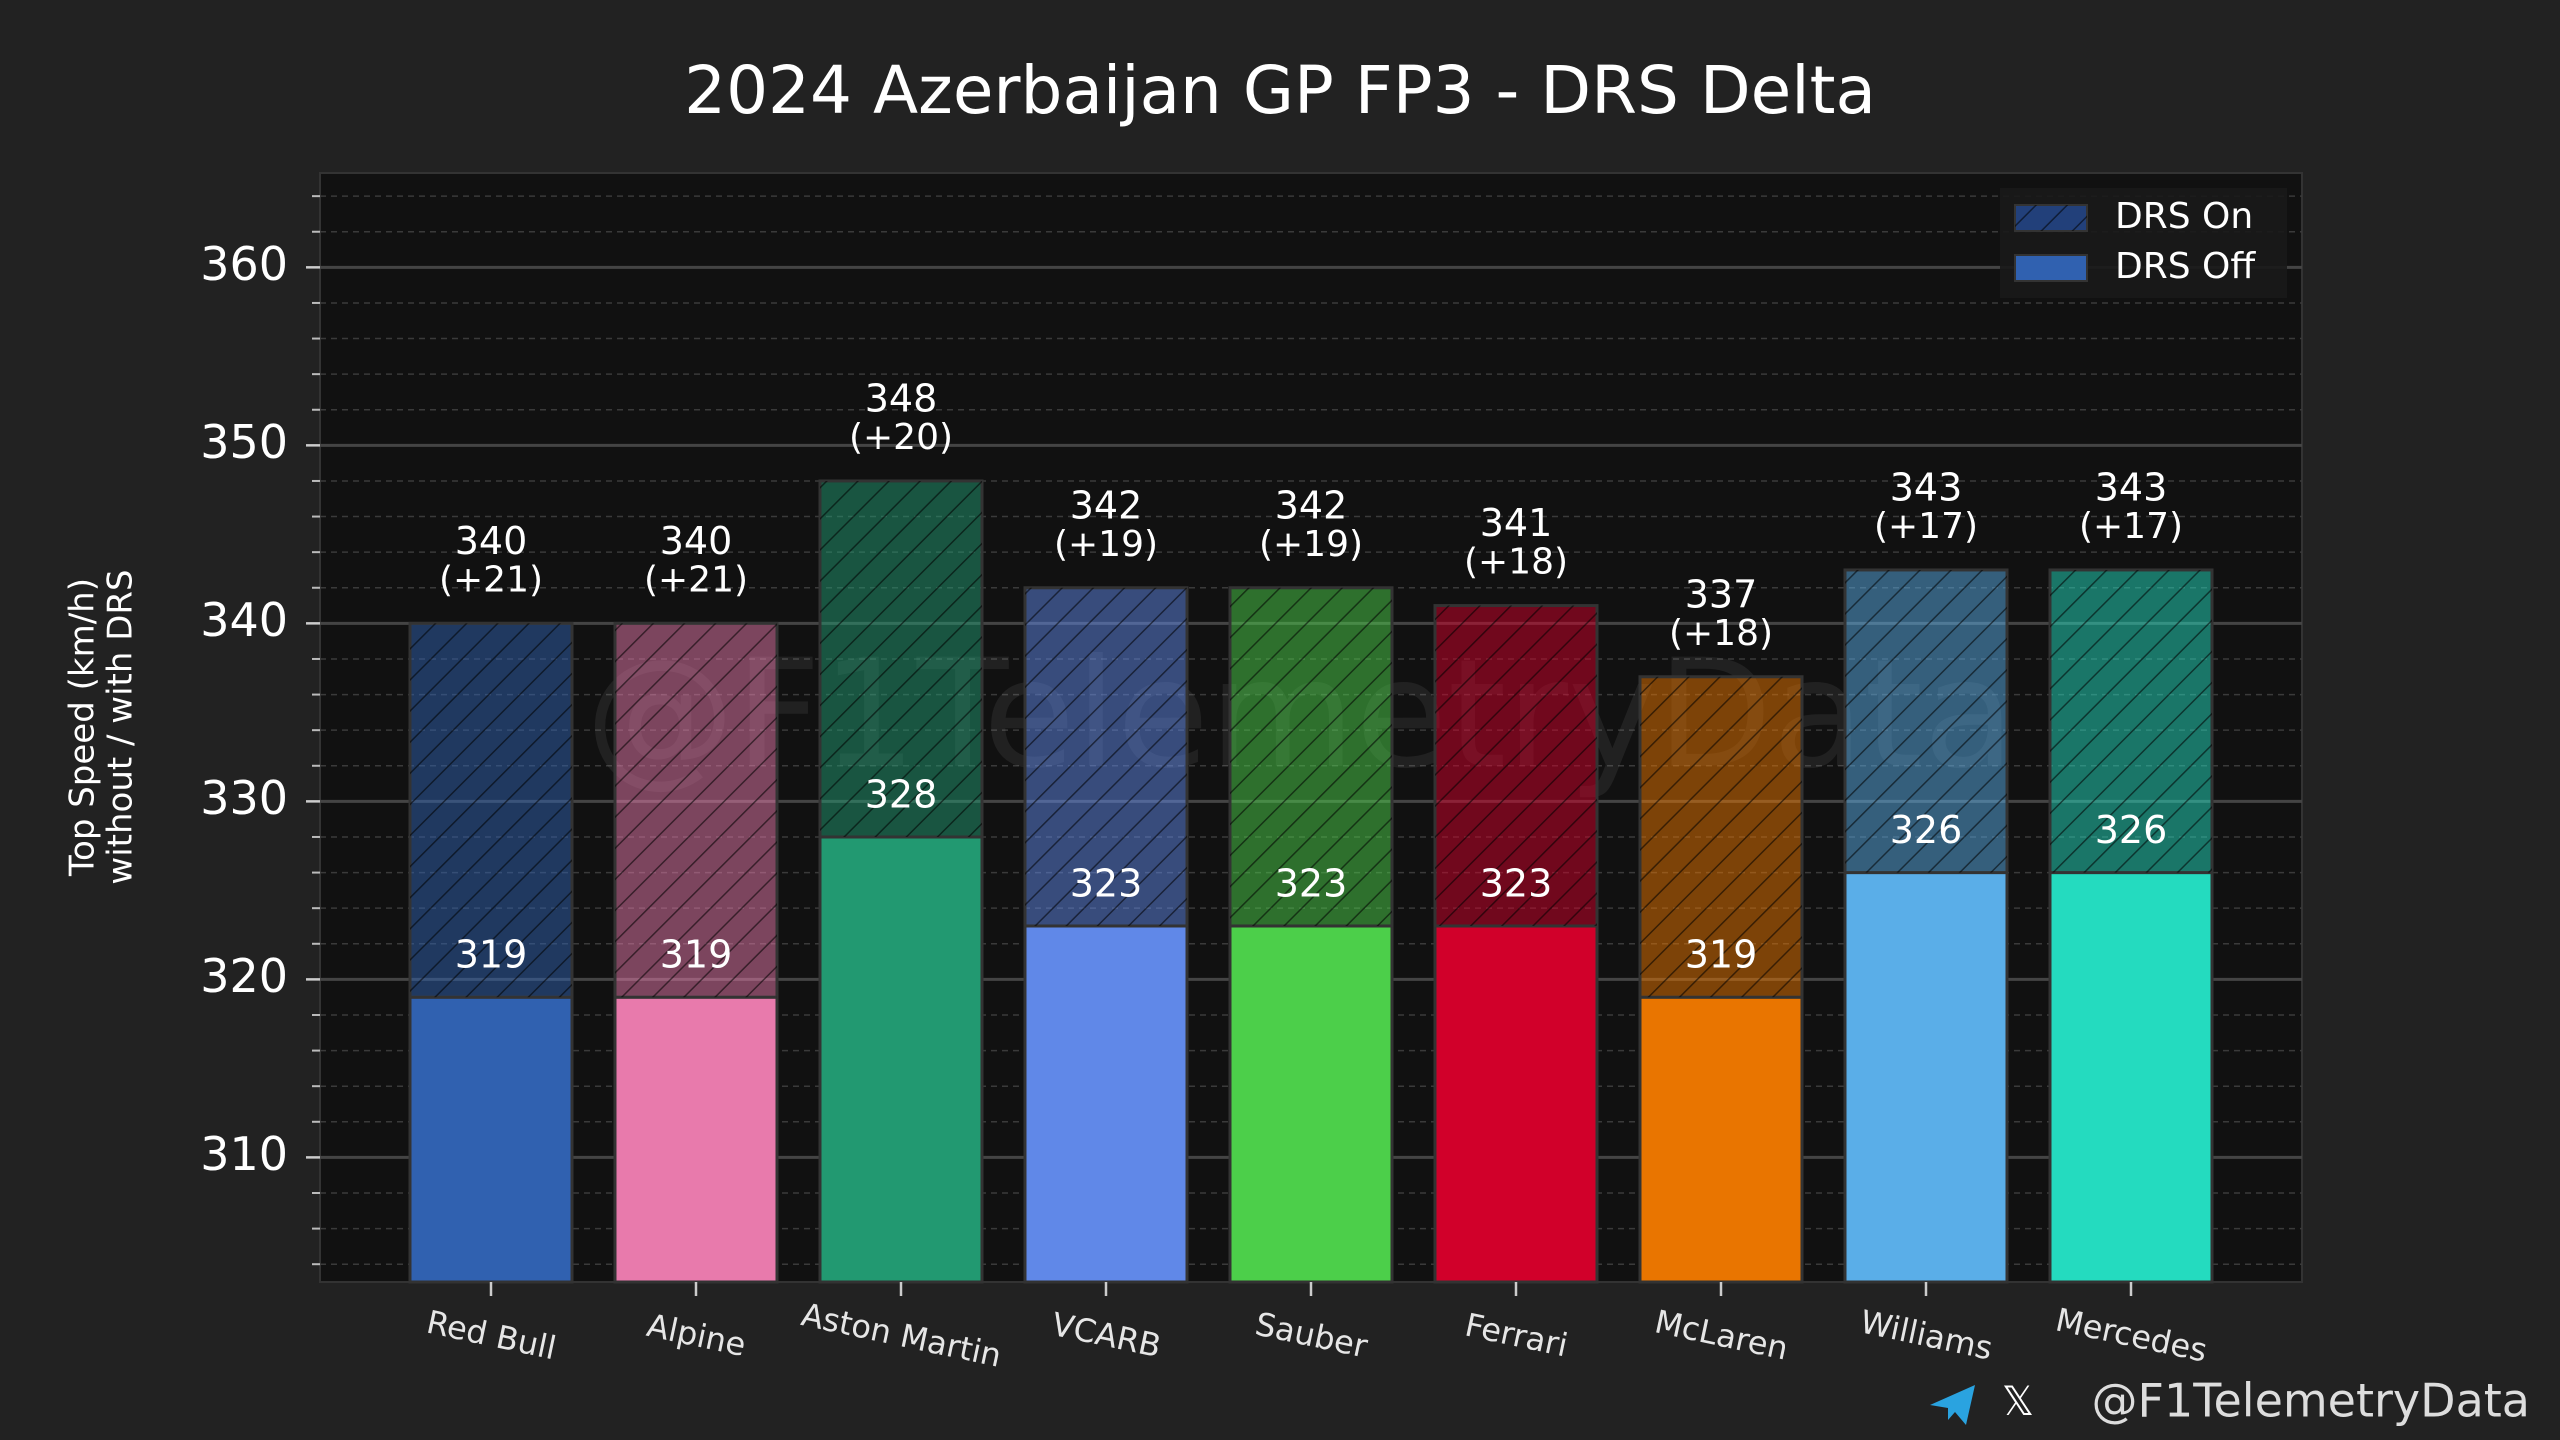 This screenshot has height=1440, width=2560. Describe the element at coordinates (1721, 594) in the screenshot. I see `total-label: 337` at that location.